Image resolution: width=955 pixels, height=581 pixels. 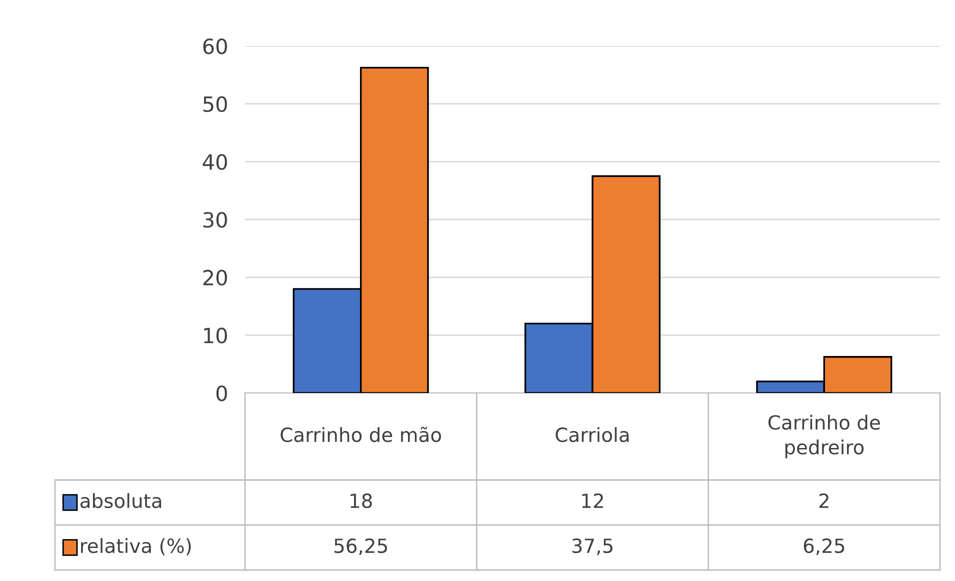 I want to click on legend-label: relativa (%), so click(x=136, y=547).